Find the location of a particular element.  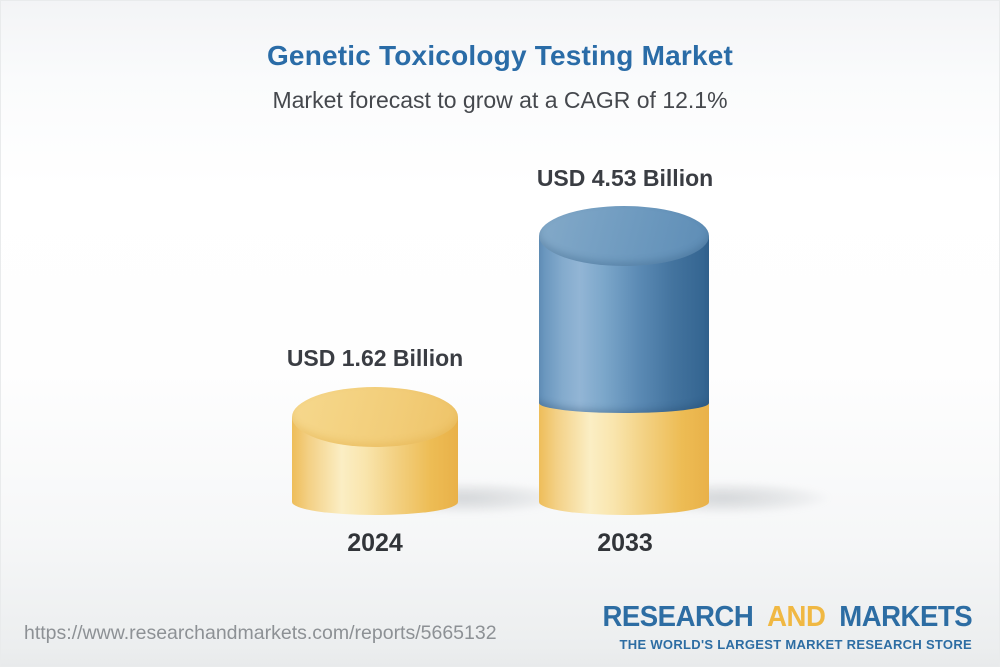

axis-label-2033: 2033 is located at coordinates (625, 543).